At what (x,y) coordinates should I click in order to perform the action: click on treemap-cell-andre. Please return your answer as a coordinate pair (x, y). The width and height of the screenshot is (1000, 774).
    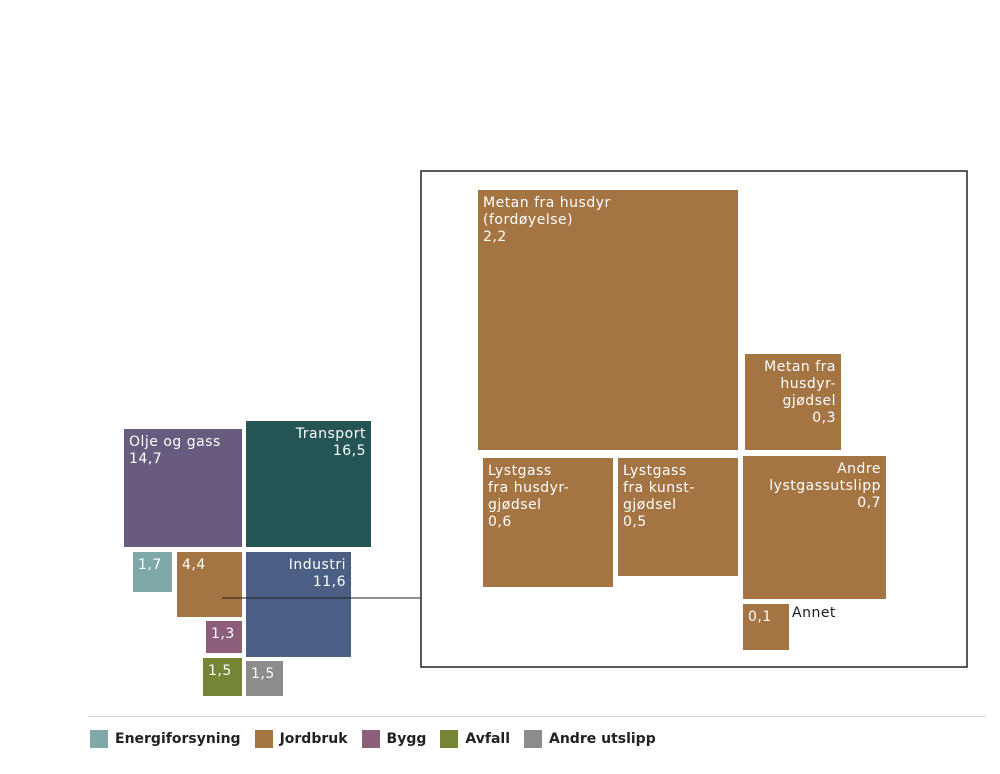
    Looking at the image, I should click on (264, 678).